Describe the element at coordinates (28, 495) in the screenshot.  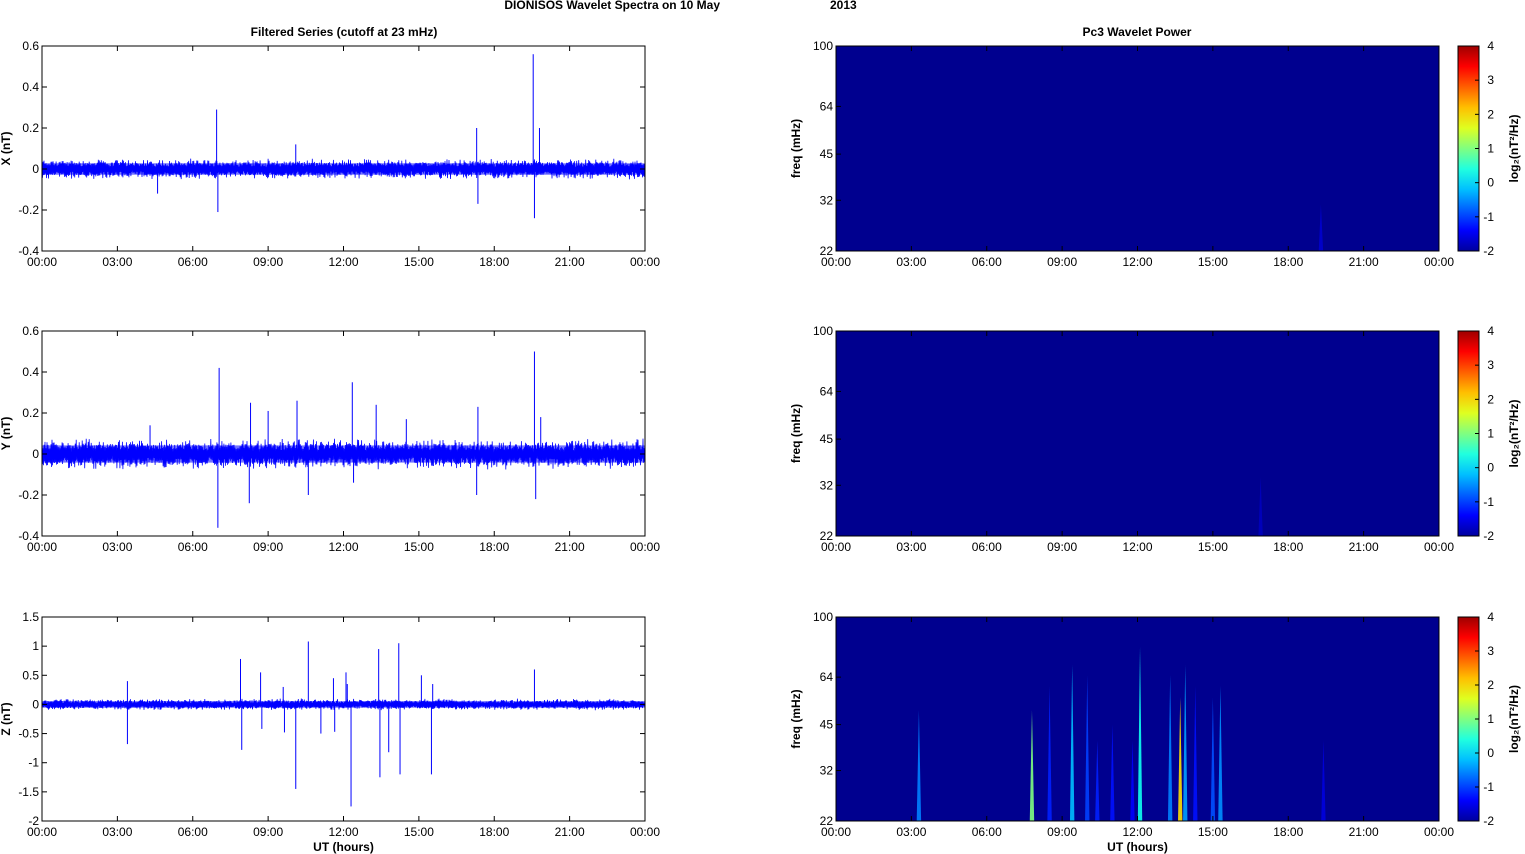
I see `ytick-label: -0.2` at that location.